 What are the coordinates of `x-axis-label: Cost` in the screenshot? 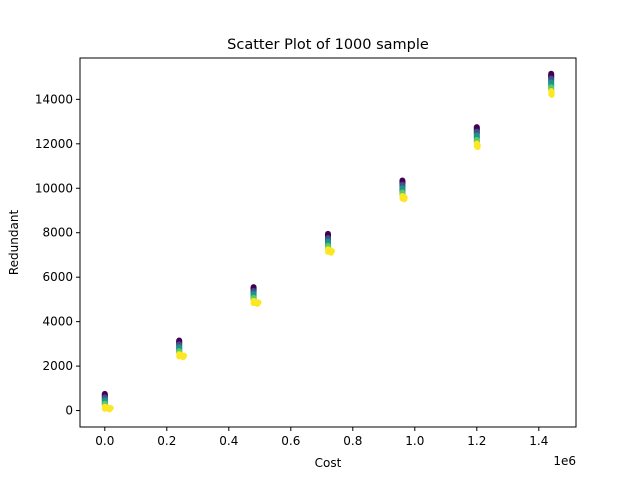 It's located at (328, 463).